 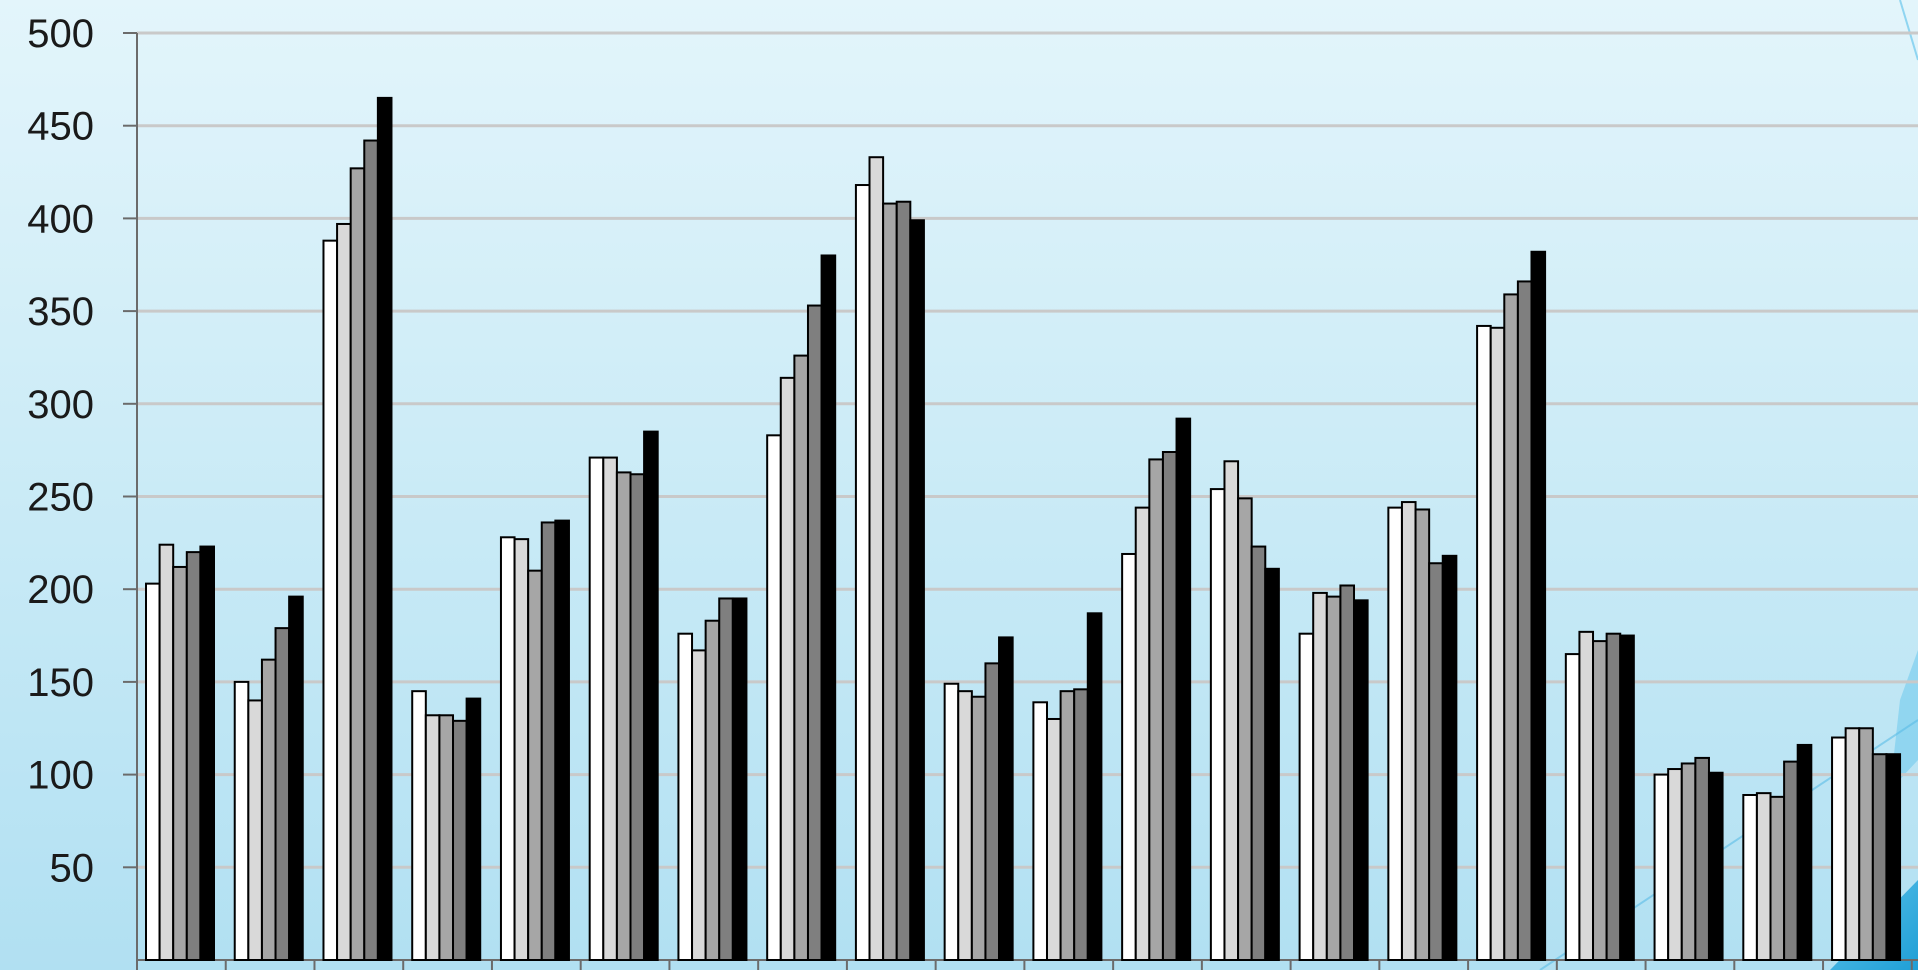 I want to click on y-tick-label-400: 400, so click(x=60, y=219).